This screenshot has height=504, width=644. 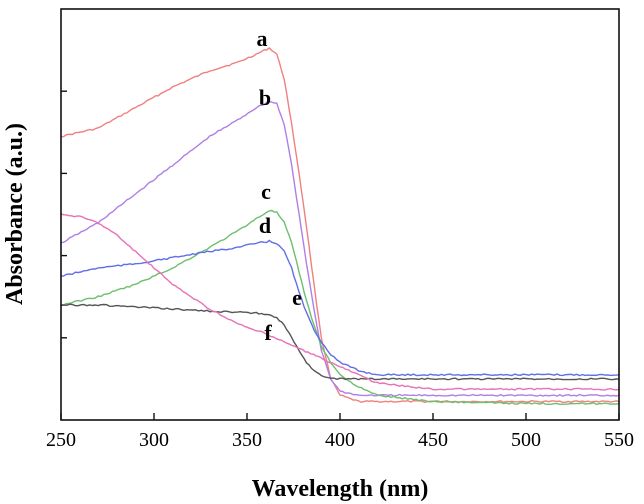 What do you see at coordinates (433, 440) in the screenshot?
I see `x-tick-label-450: 450` at bounding box center [433, 440].